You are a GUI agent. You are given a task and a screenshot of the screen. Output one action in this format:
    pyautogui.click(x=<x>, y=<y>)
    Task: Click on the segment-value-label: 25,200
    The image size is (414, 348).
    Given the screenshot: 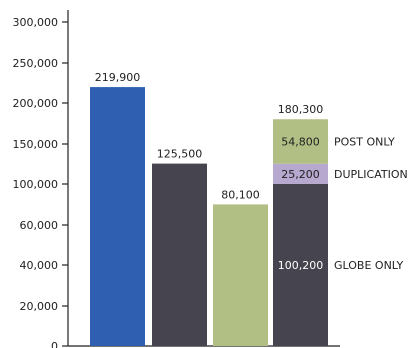 What is the action you would take?
    pyautogui.click(x=300, y=174)
    